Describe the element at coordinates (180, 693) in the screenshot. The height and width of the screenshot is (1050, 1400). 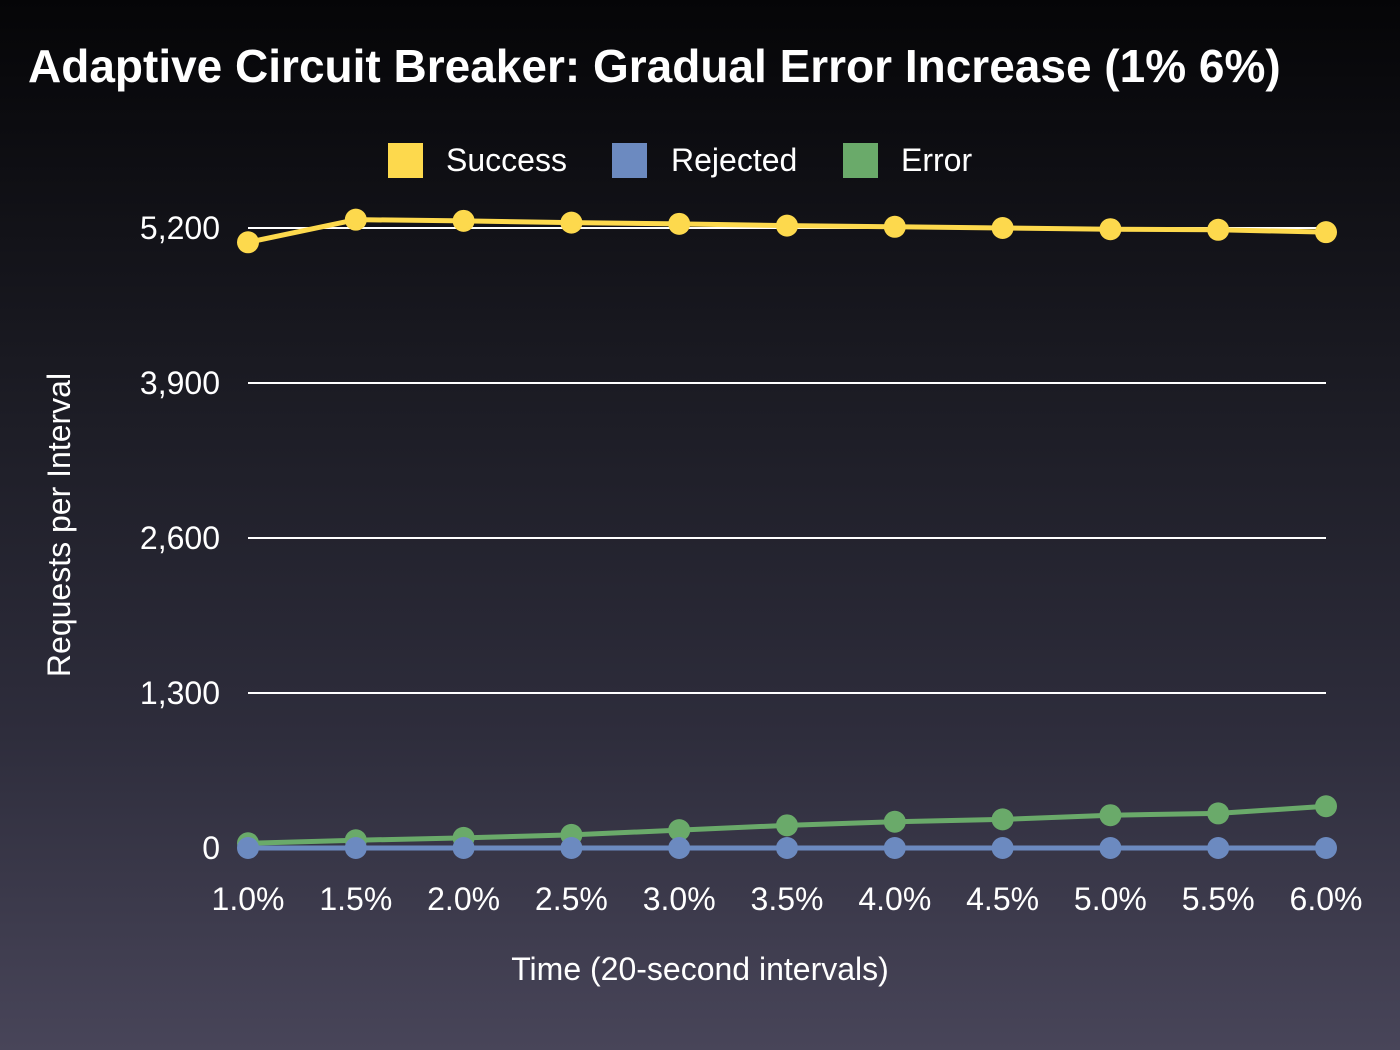
I see `y-tick-label: 1,300` at that location.